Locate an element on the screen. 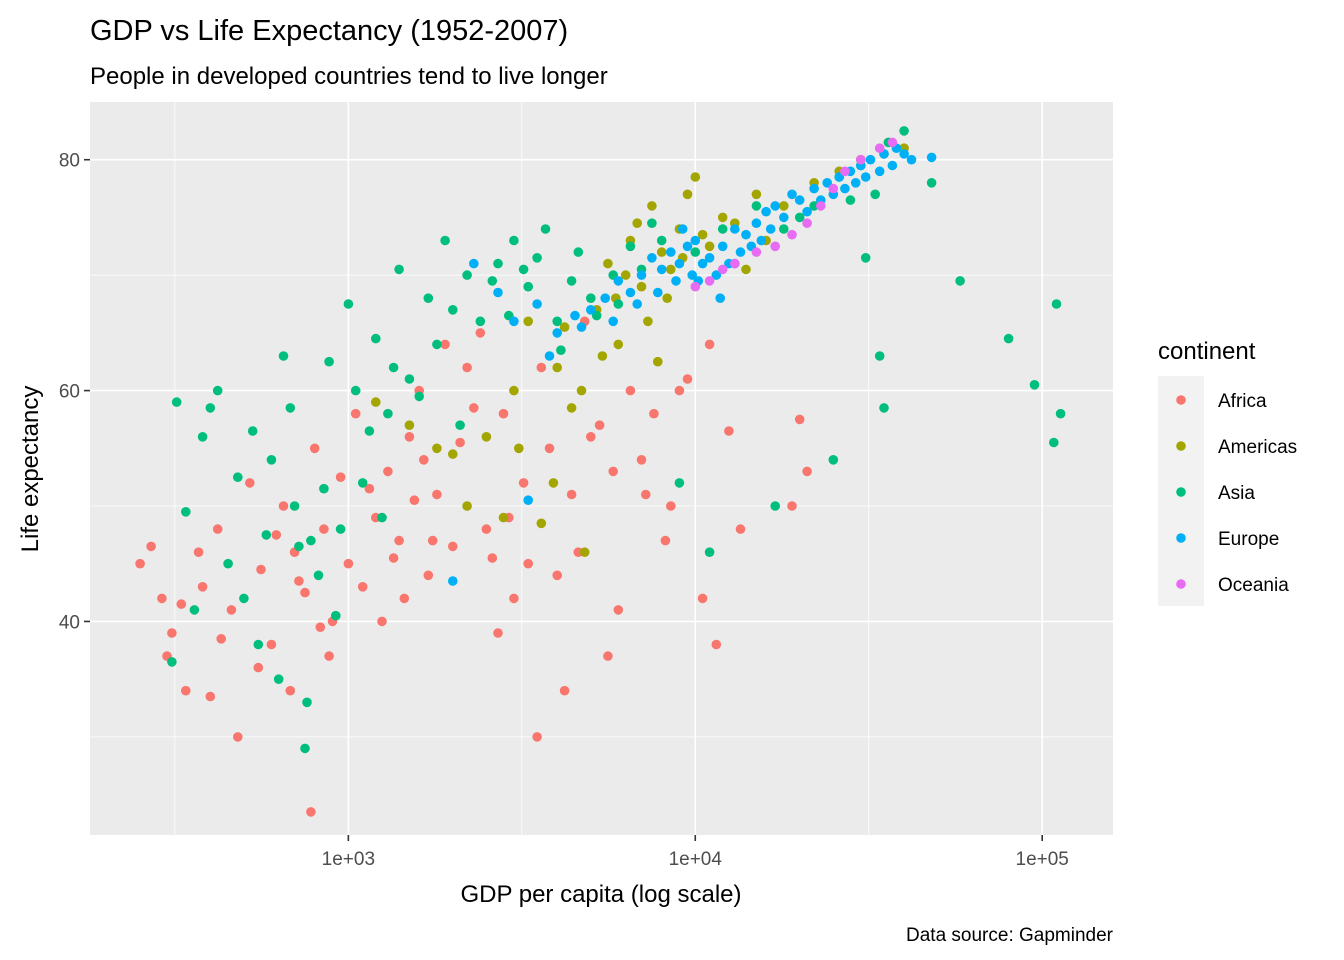  legend-key-africa is located at coordinates (1181, 400).